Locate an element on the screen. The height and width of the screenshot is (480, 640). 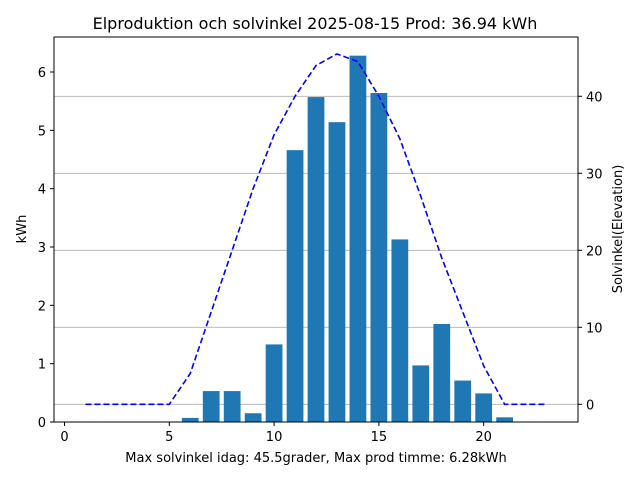
y-tick-label: 2 is located at coordinates (42, 306).